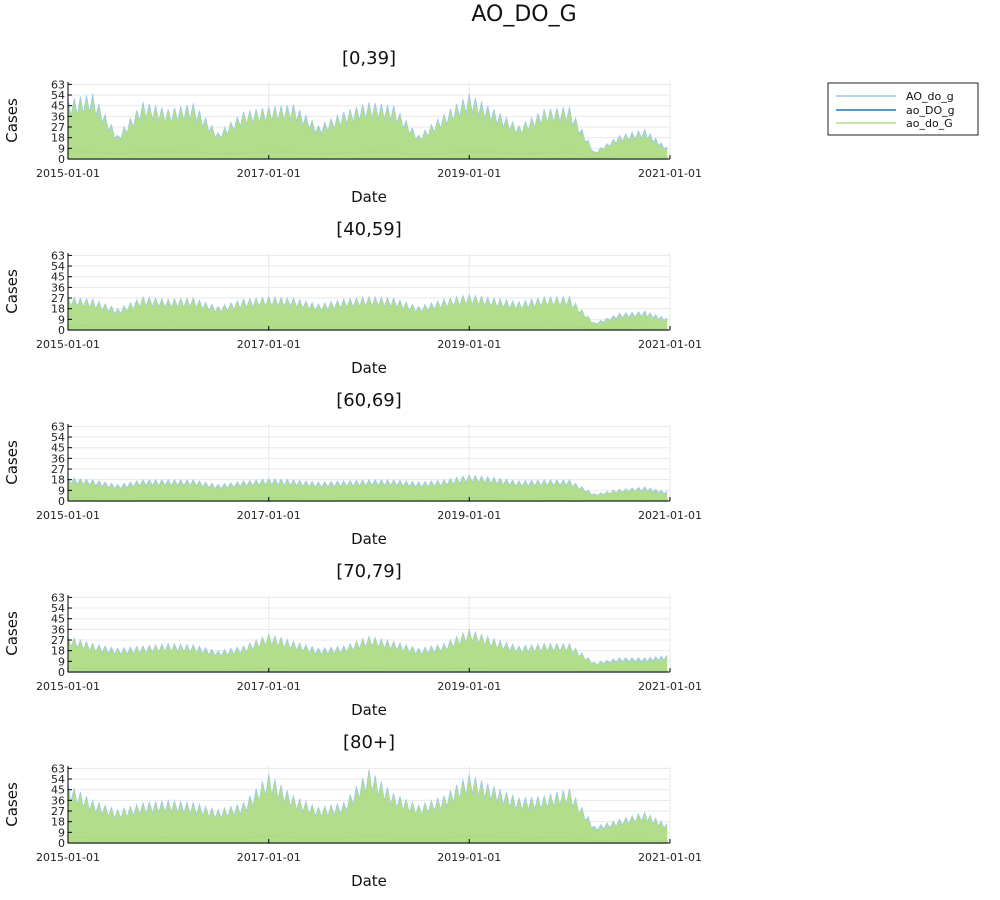  Describe the element at coordinates (930, 96) in the screenshot. I see `legend-label-0: AO_do_g` at that location.